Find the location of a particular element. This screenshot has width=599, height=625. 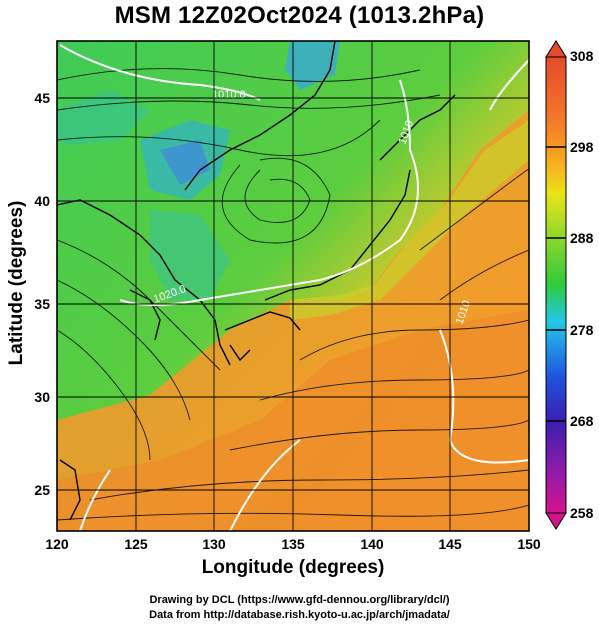

x-axis-label: Longitude (degrees) is located at coordinates (293, 567).